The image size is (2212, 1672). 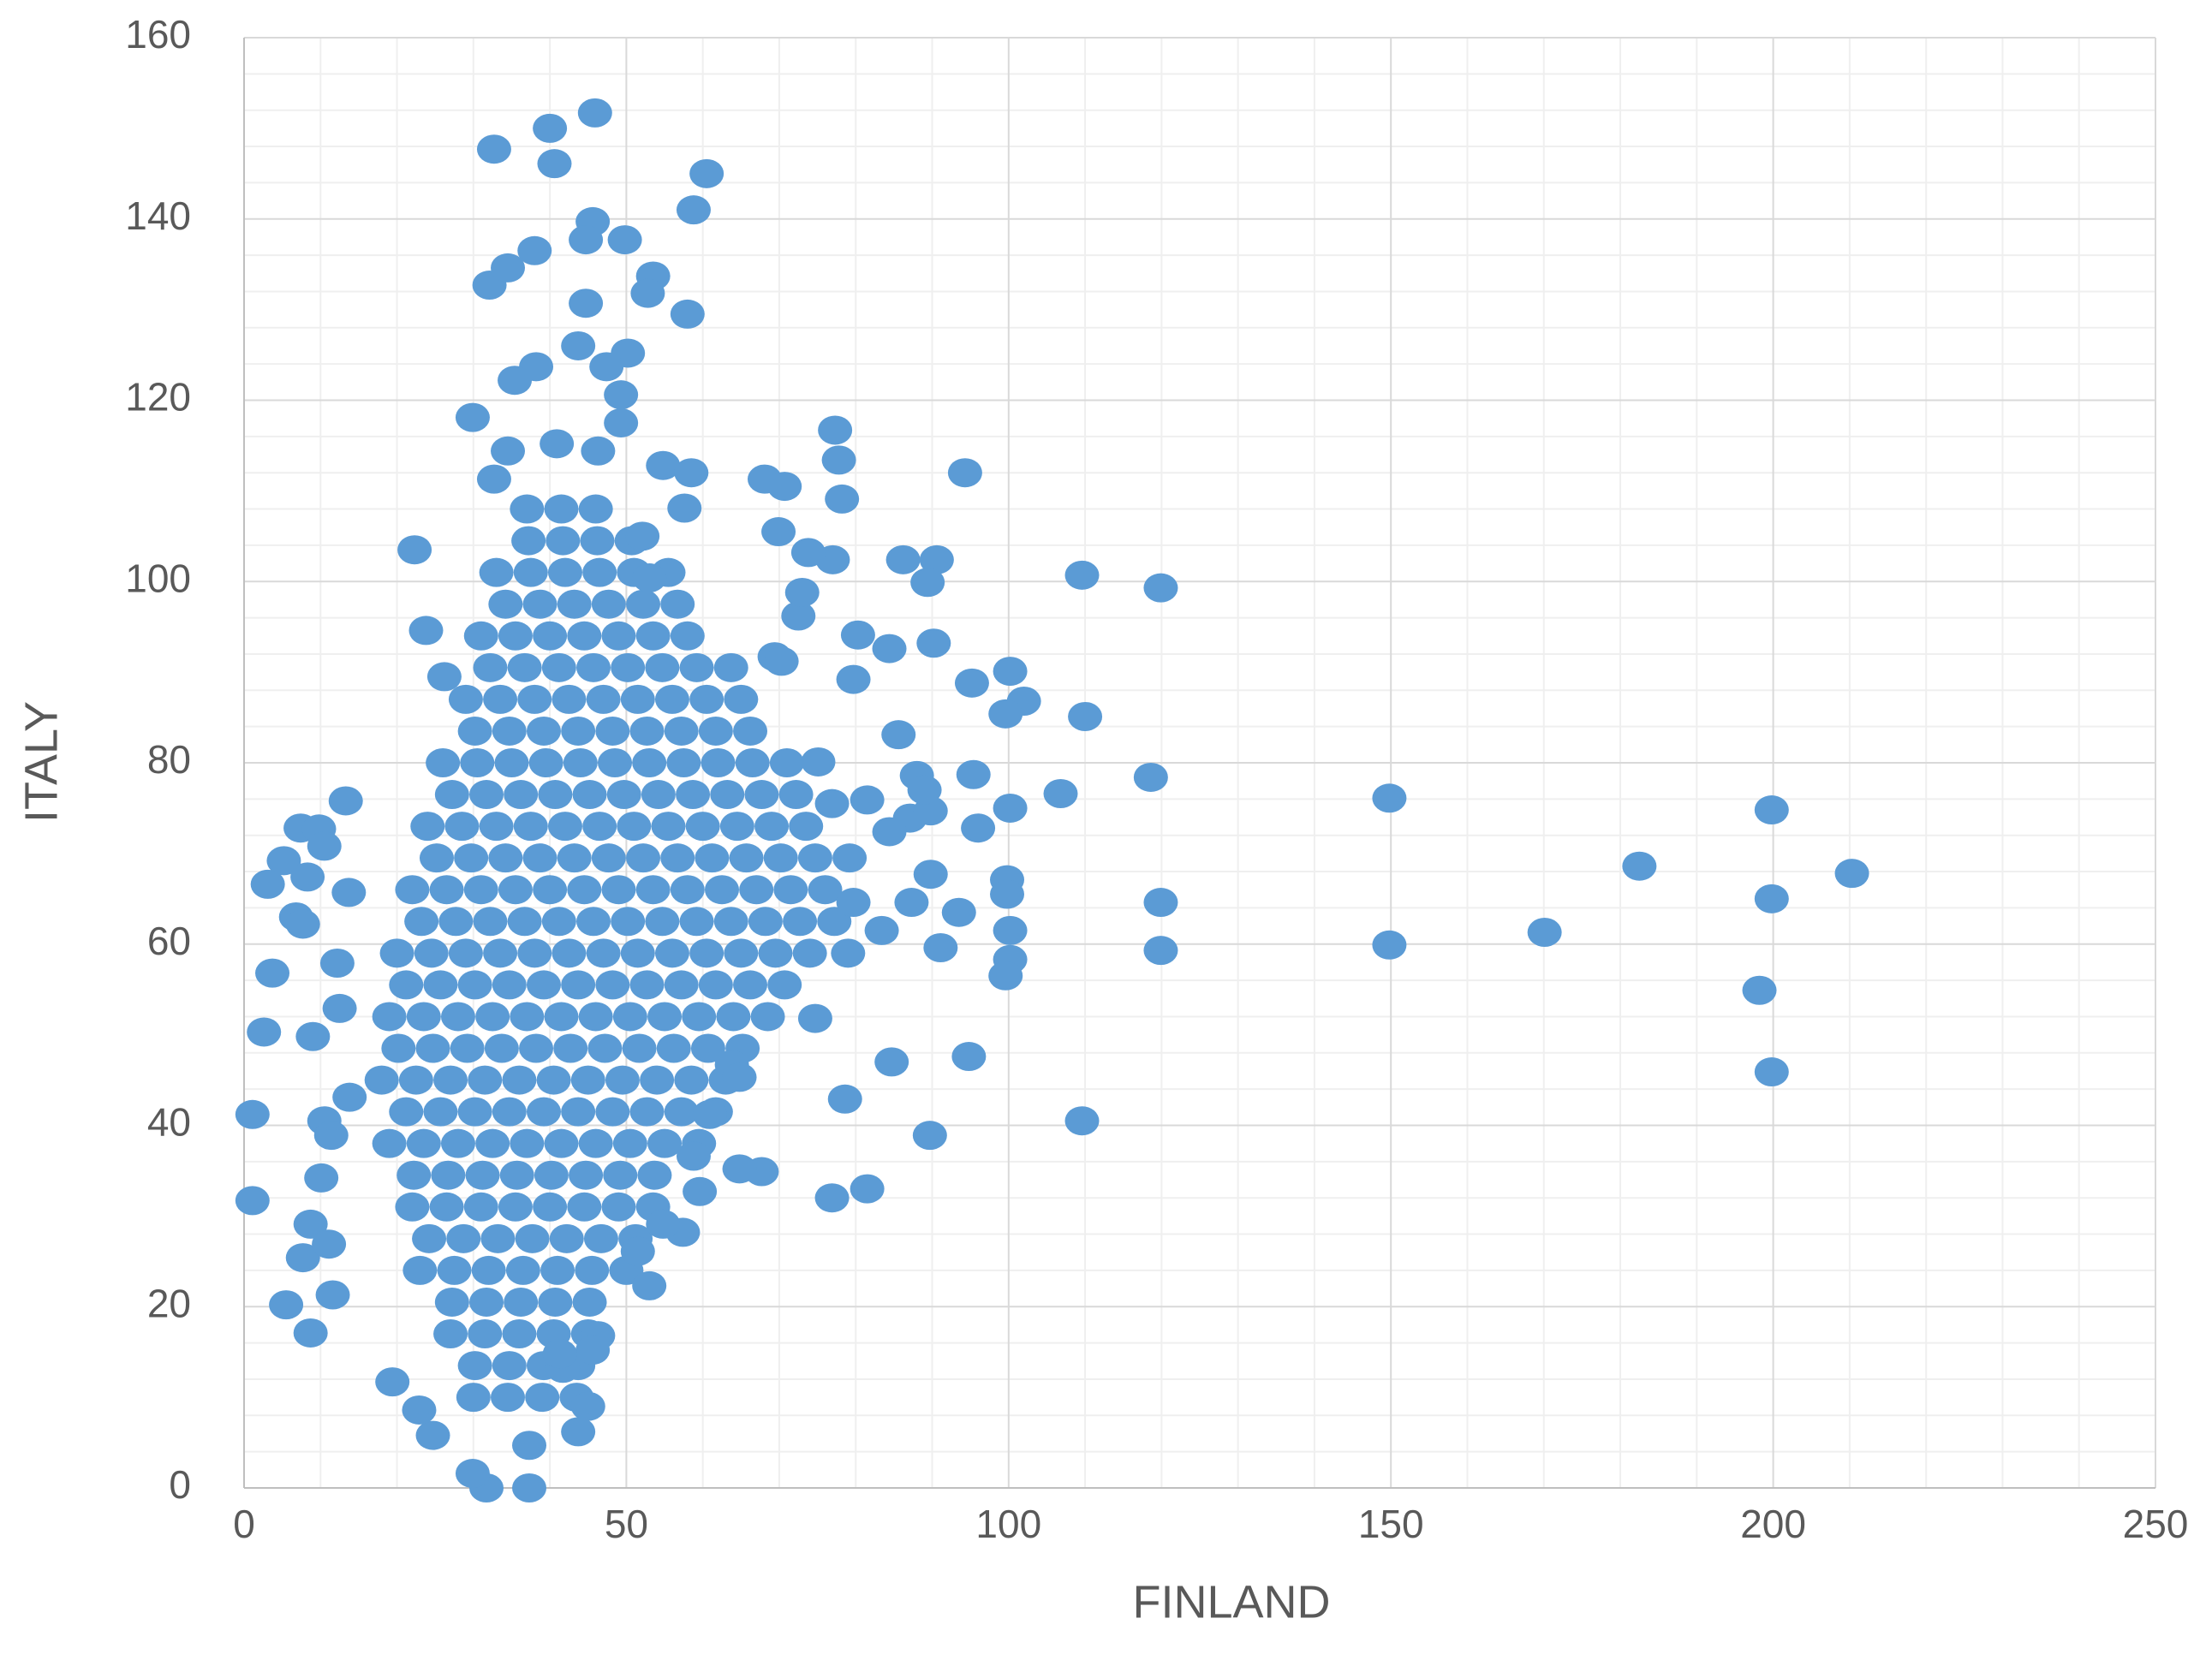 What do you see at coordinates (158, 397) in the screenshot?
I see `y-tick-label: 120` at bounding box center [158, 397].